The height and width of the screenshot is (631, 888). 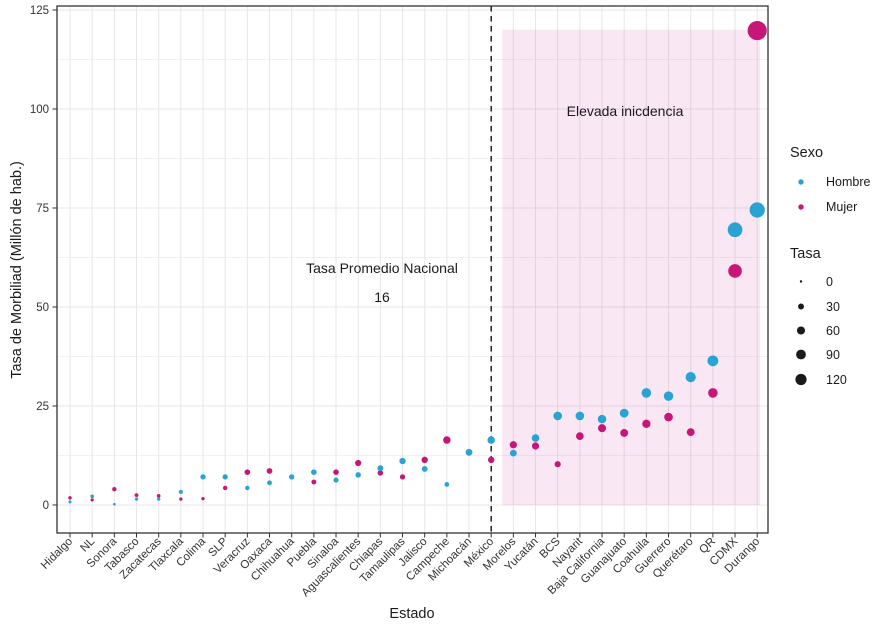 What do you see at coordinates (806, 254) in the screenshot?
I see `legend-tasa-title: Tasa` at bounding box center [806, 254].